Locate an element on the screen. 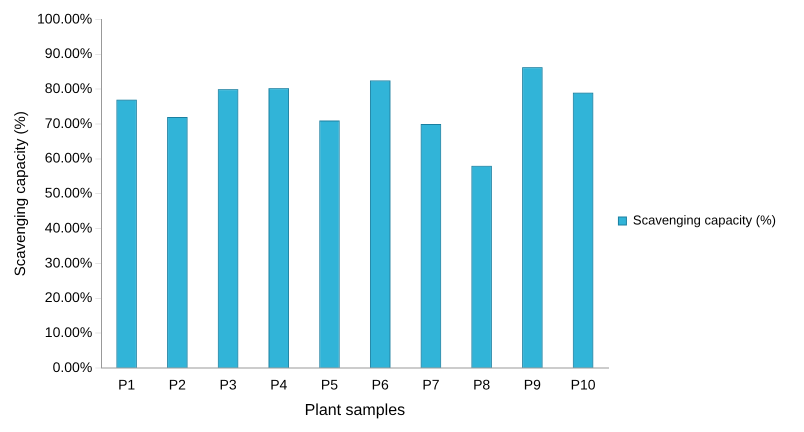  x-tick-label: P2 is located at coordinates (177, 384).